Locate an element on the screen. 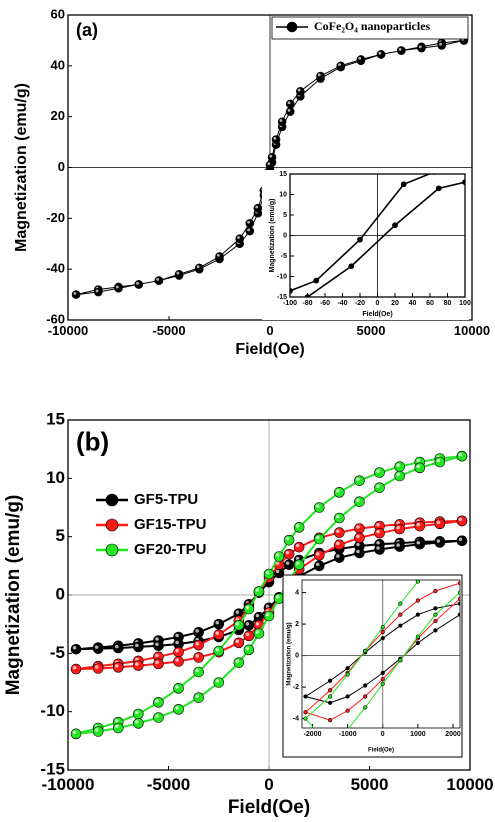 The image size is (495, 822). panel-title: (b) is located at coordinates (92, 441).